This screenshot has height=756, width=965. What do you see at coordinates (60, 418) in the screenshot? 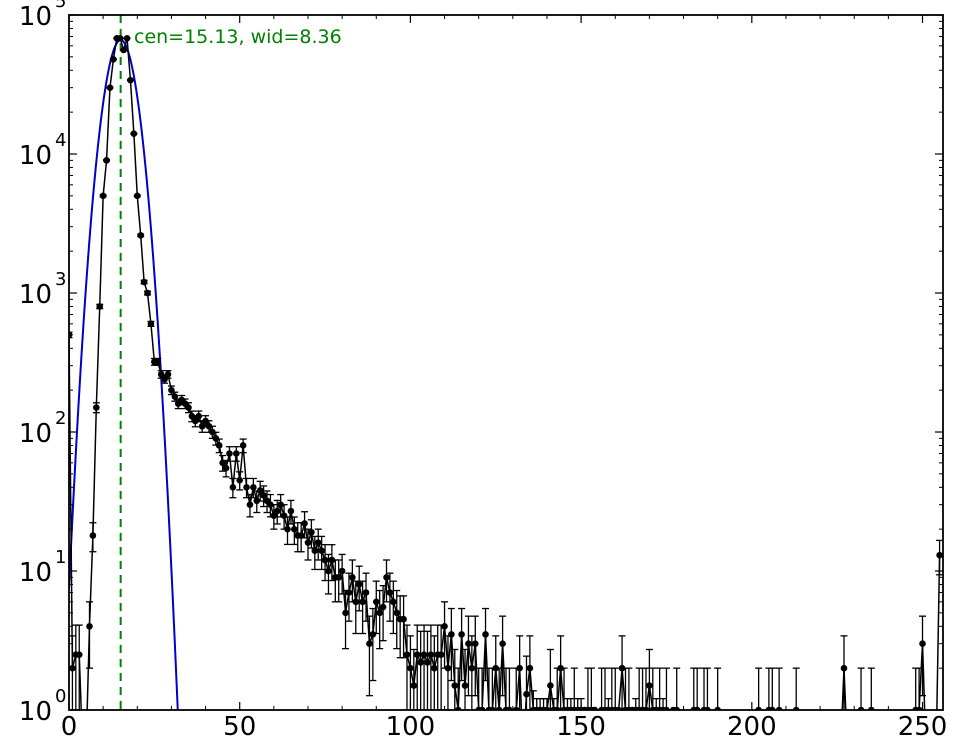
I see `y-tick-exponent: 2` at bounding box center [60, 418].